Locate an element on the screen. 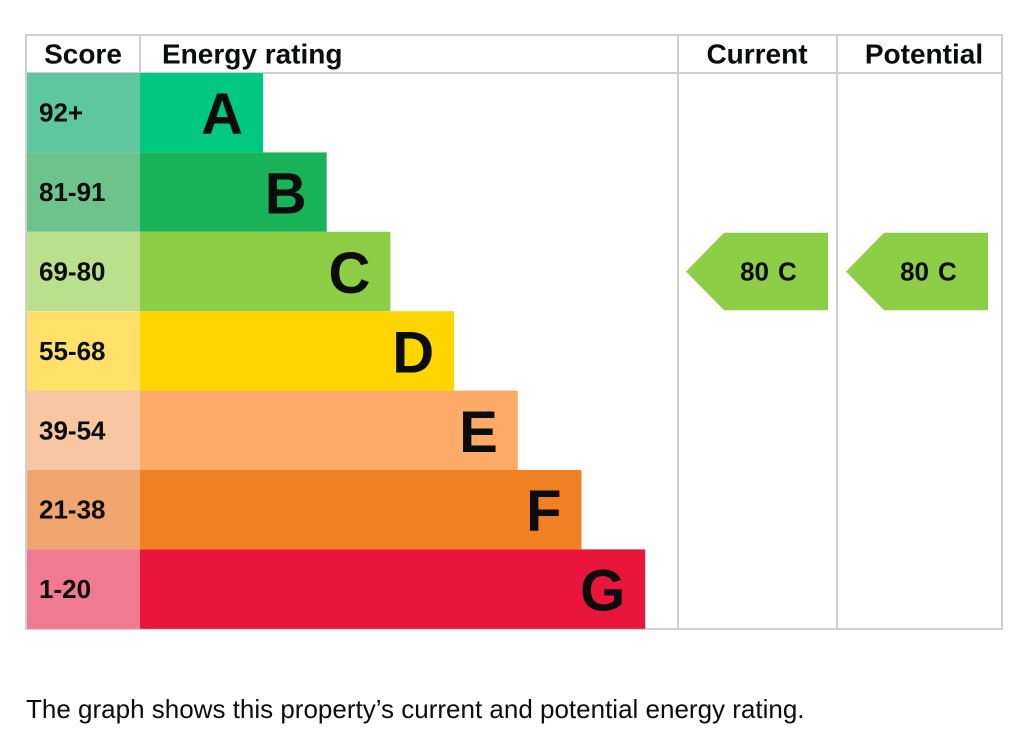 Image resolution: width=1024 pixels, height=748 pixels. score-label: 81-91 is located at coordinates (72, 192).